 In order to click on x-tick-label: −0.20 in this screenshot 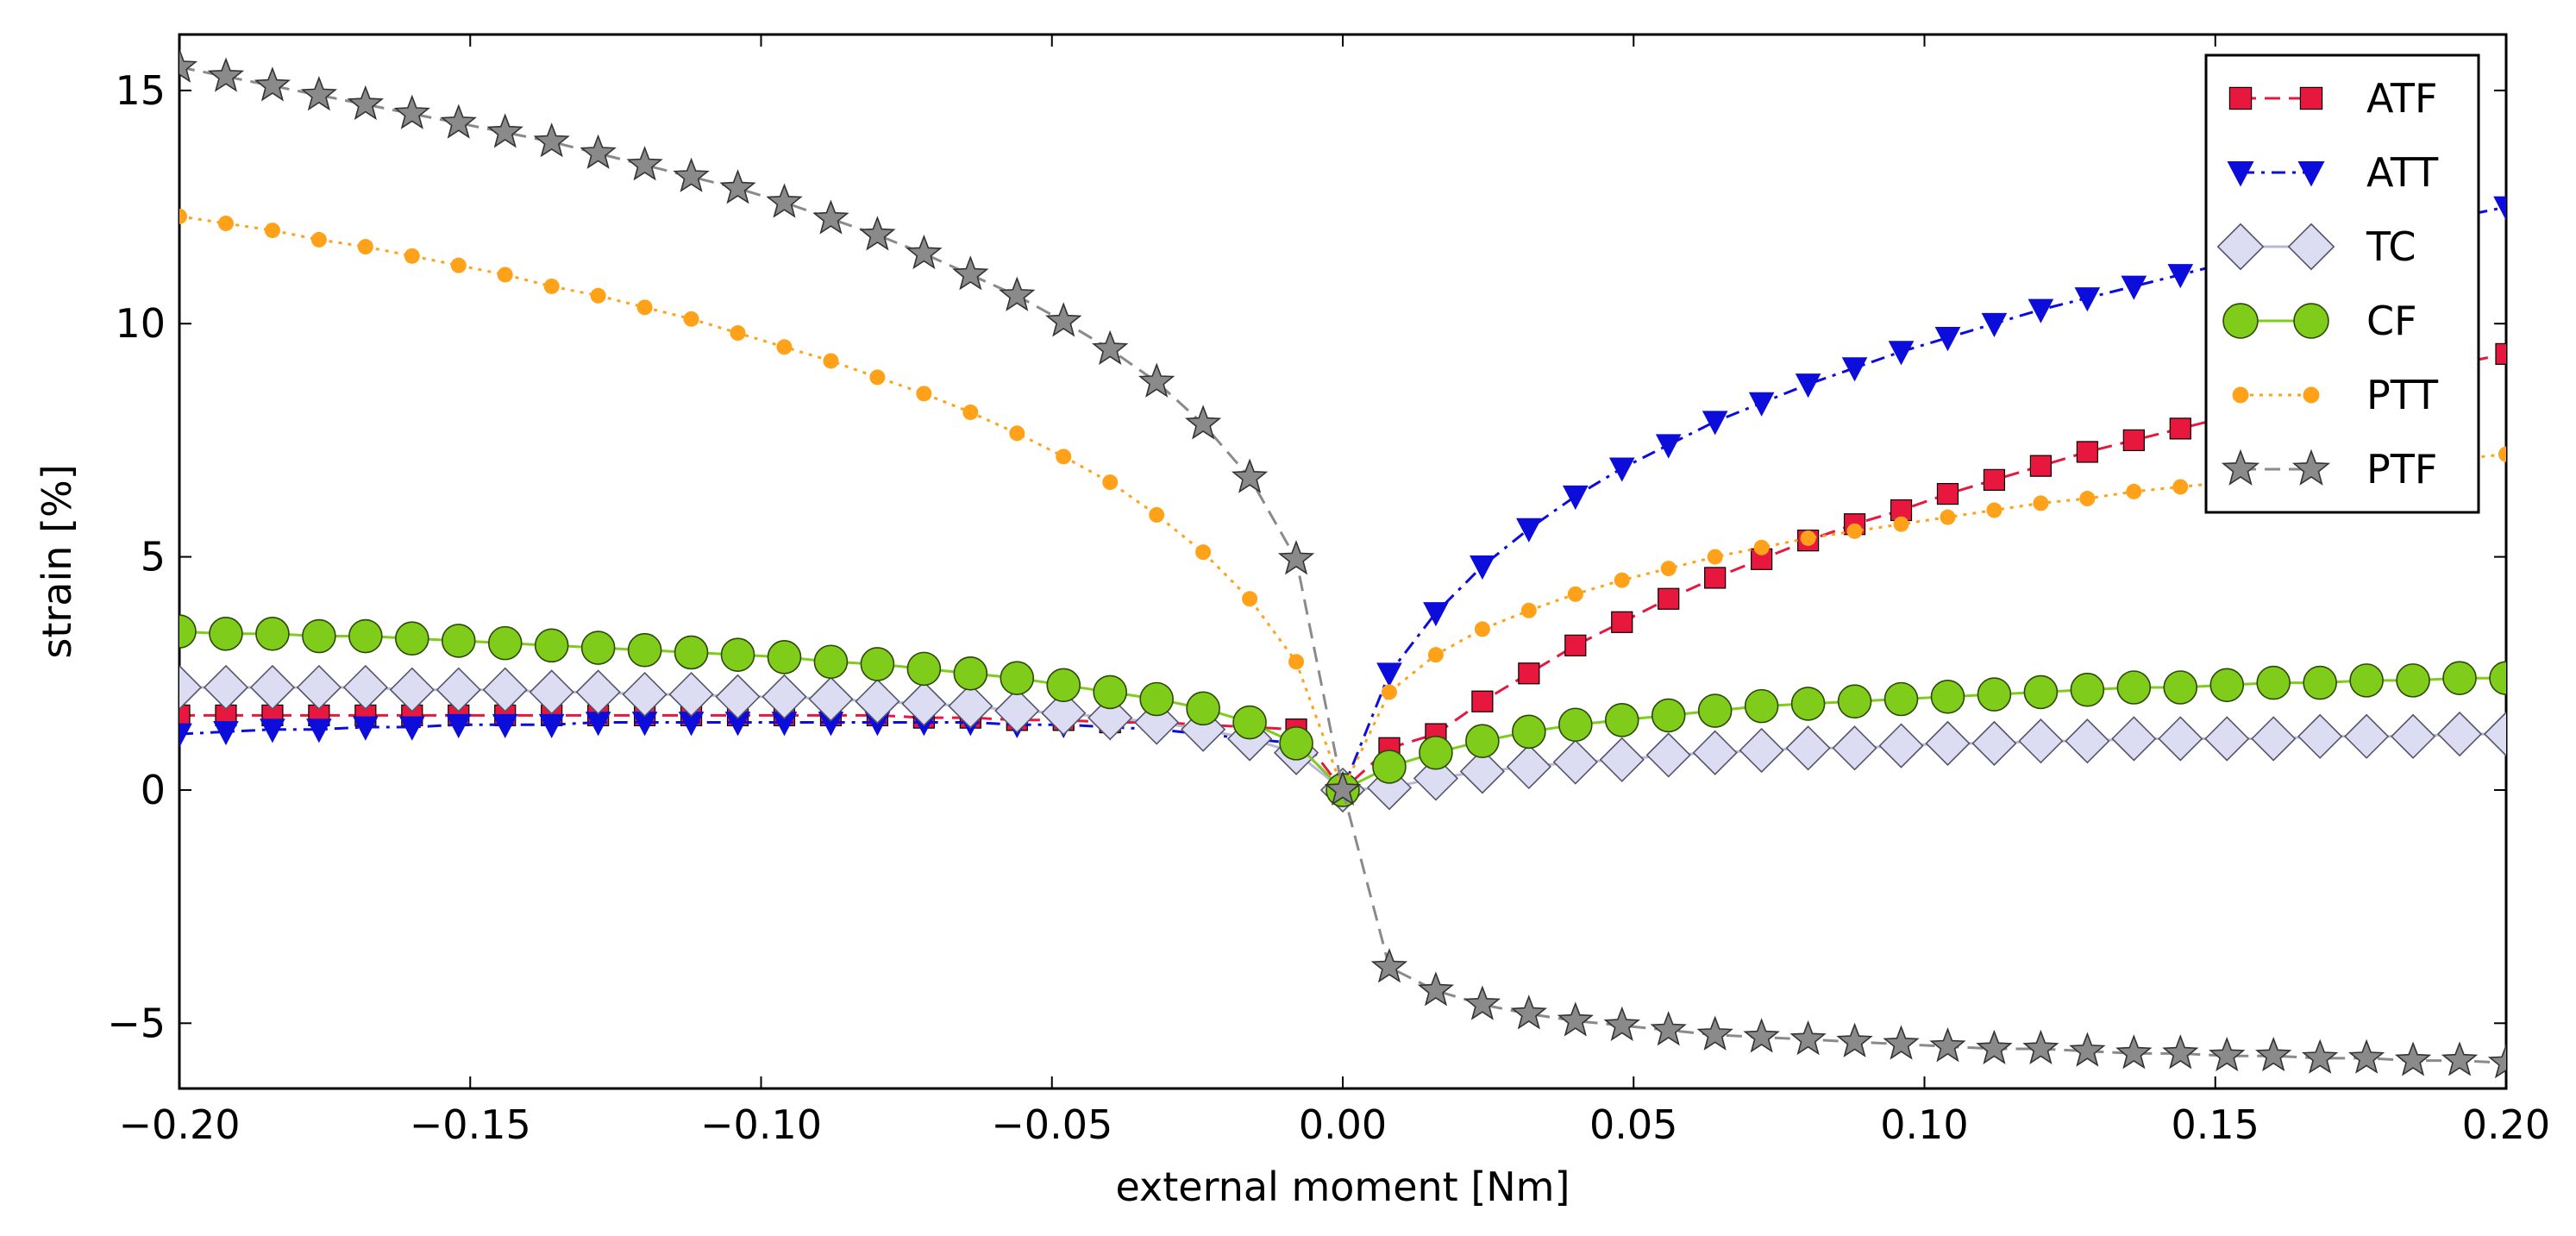, I will do `click(180, 1124)`.